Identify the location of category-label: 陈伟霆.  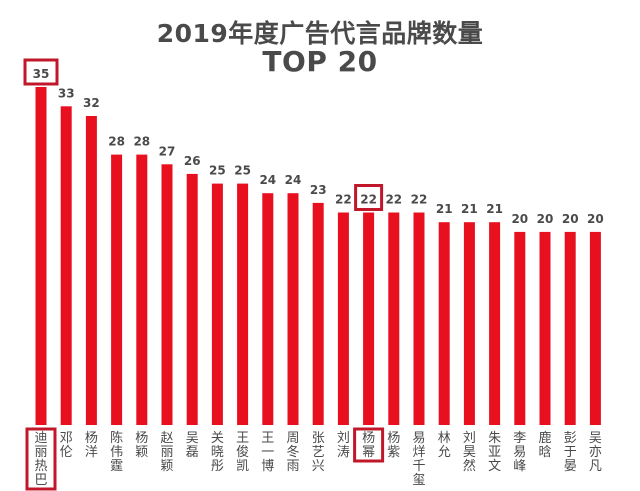
(116, 452).